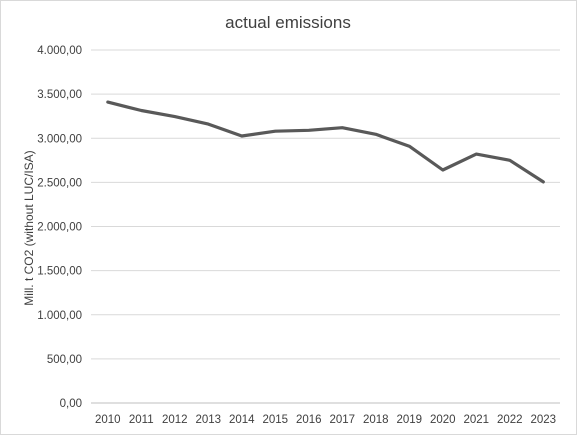  I want to click on y-tick-label: 3.500,00, so click(59, 95).